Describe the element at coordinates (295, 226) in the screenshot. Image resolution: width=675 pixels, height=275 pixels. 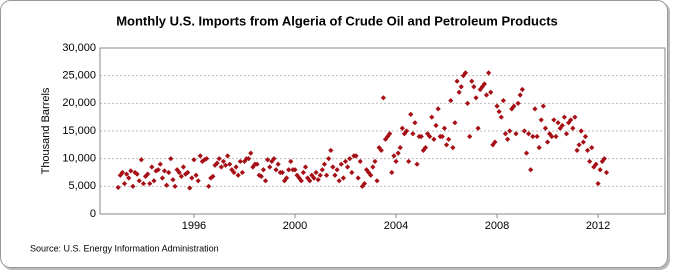
I see `x-tick-label: 2000` at that location.